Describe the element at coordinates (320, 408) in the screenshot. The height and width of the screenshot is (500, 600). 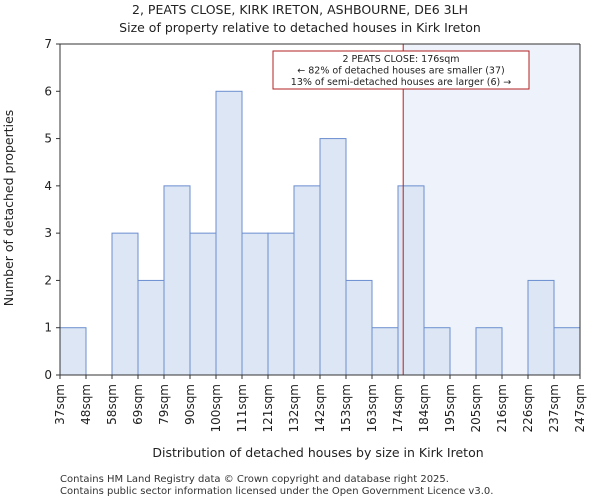
I see `x-tick-label: 142sqm` at that location.